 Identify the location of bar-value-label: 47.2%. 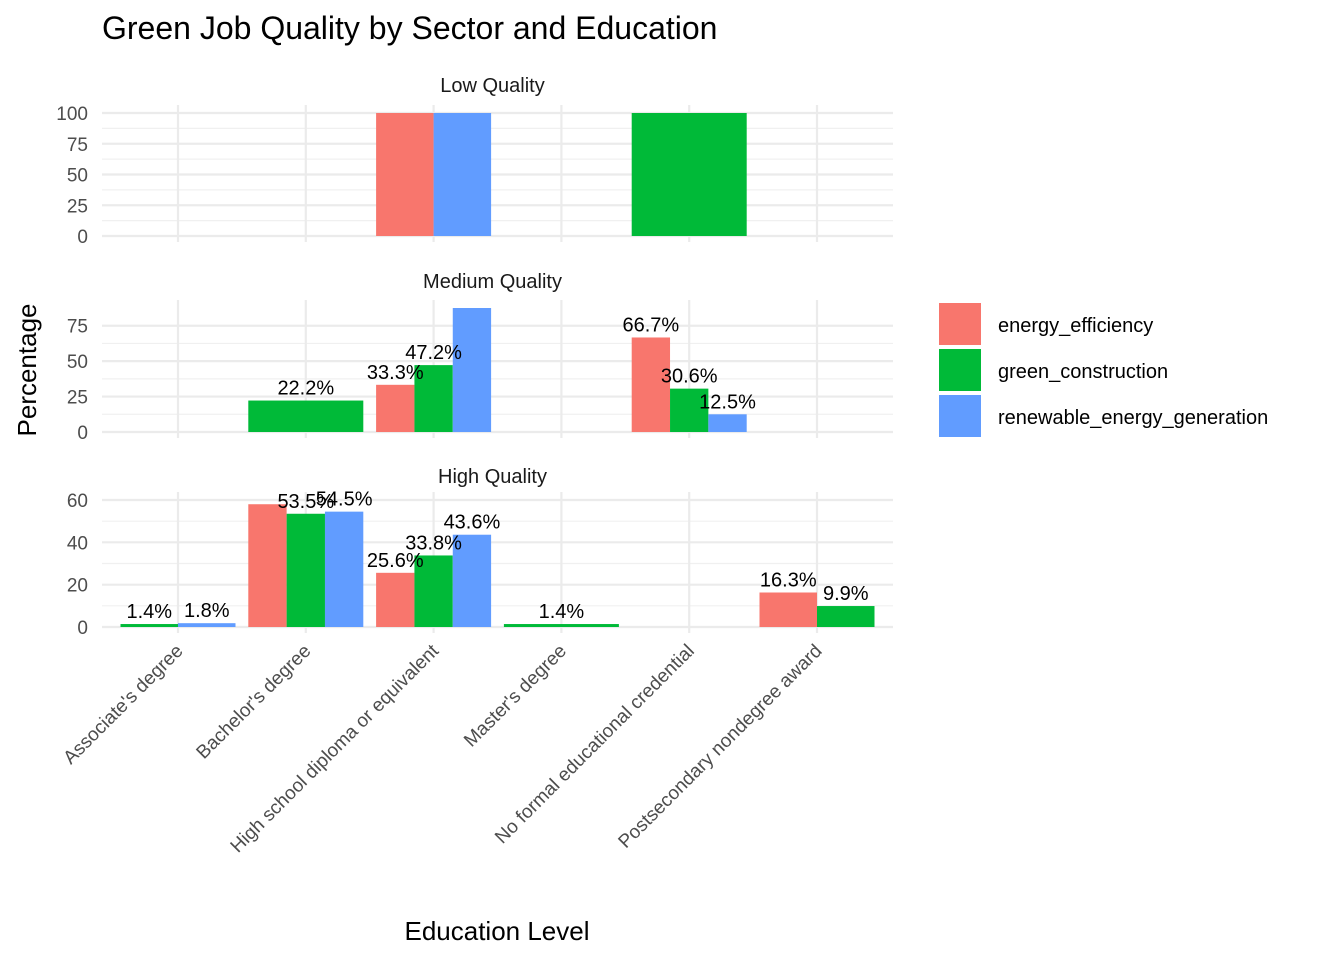
(433, 353).